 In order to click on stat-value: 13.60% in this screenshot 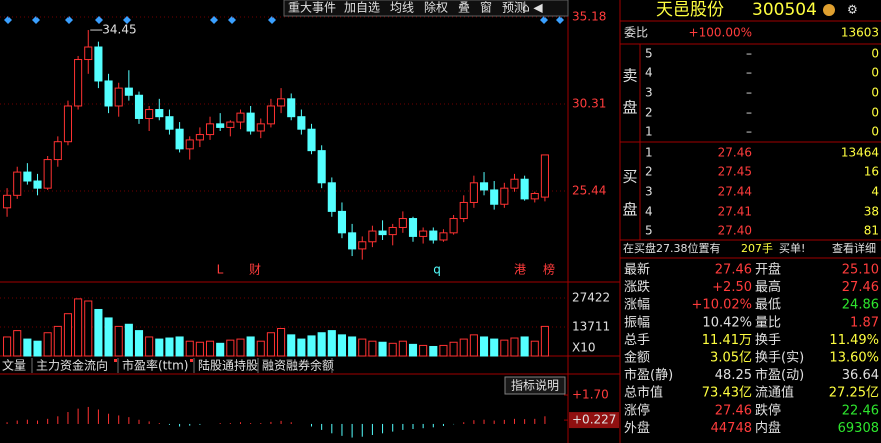, I will do `click(854, 358)`.